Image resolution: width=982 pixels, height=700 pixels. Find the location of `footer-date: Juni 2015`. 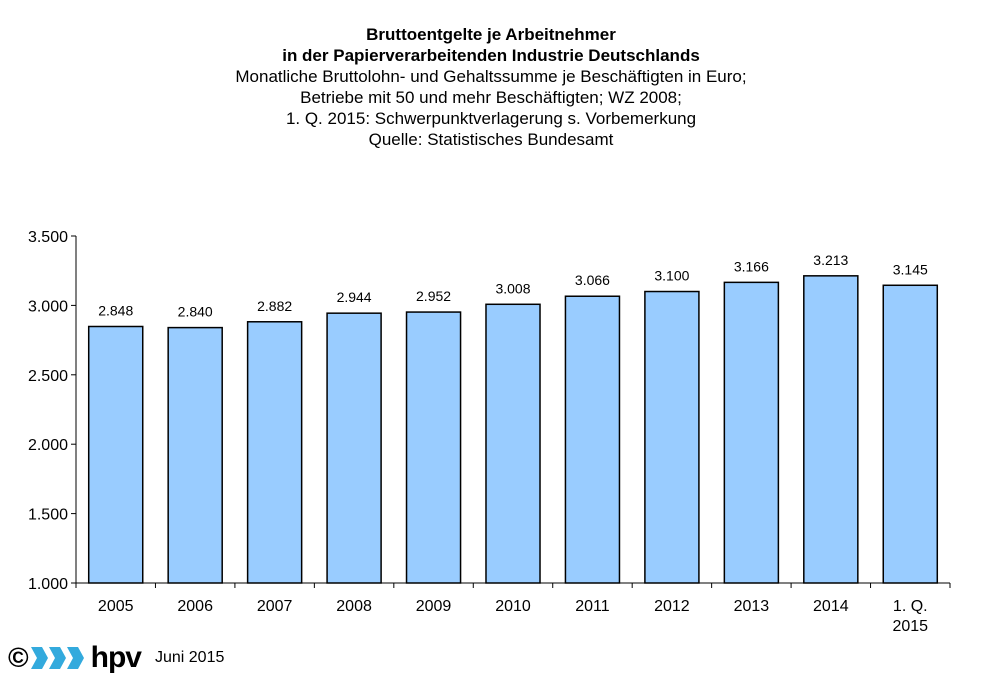

footer-date: Juni 2015 is located at coordinates (189, 657).